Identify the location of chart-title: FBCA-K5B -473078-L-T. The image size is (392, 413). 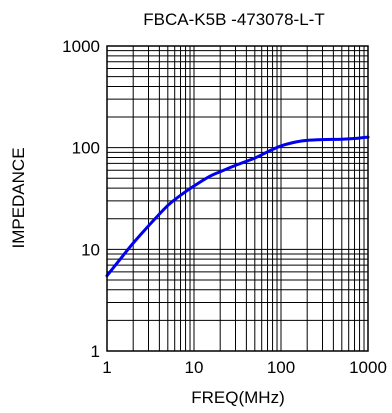
(233, 19).